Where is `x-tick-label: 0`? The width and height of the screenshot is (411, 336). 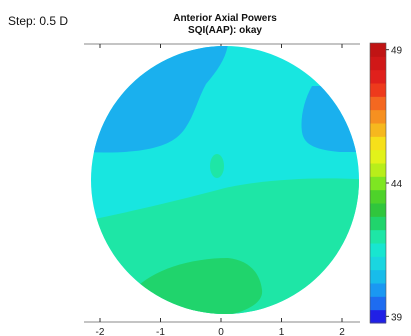
x-tick-label: 0 is located at coordinates (221, 331).